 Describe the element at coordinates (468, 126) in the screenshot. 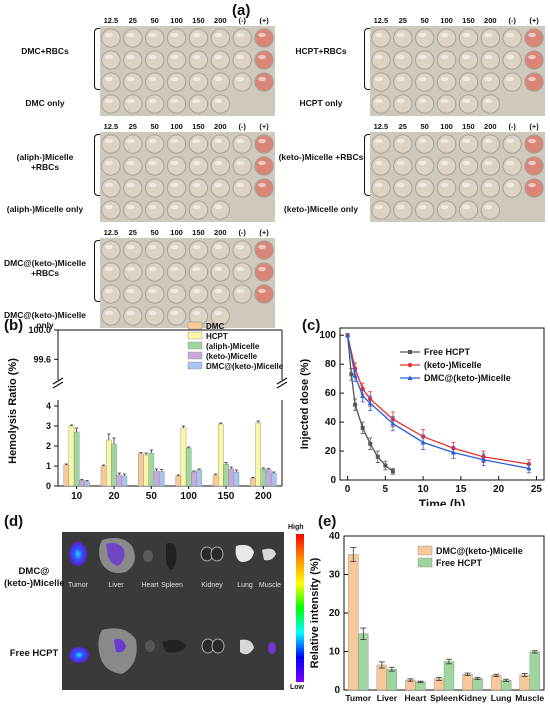

I see `concentration-label: 150` at that location.